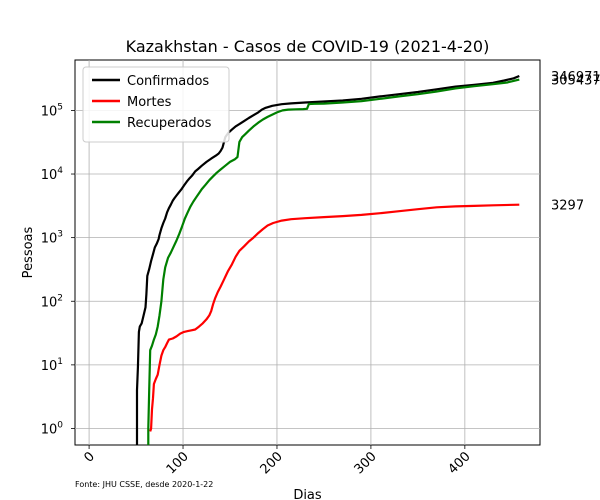 The width and height of the screenshot is (600, 500). What do you see at coordinates (307, 494) in the screenshot?
I see `x-axis-title: Dias` at bounding box center [307, 494].